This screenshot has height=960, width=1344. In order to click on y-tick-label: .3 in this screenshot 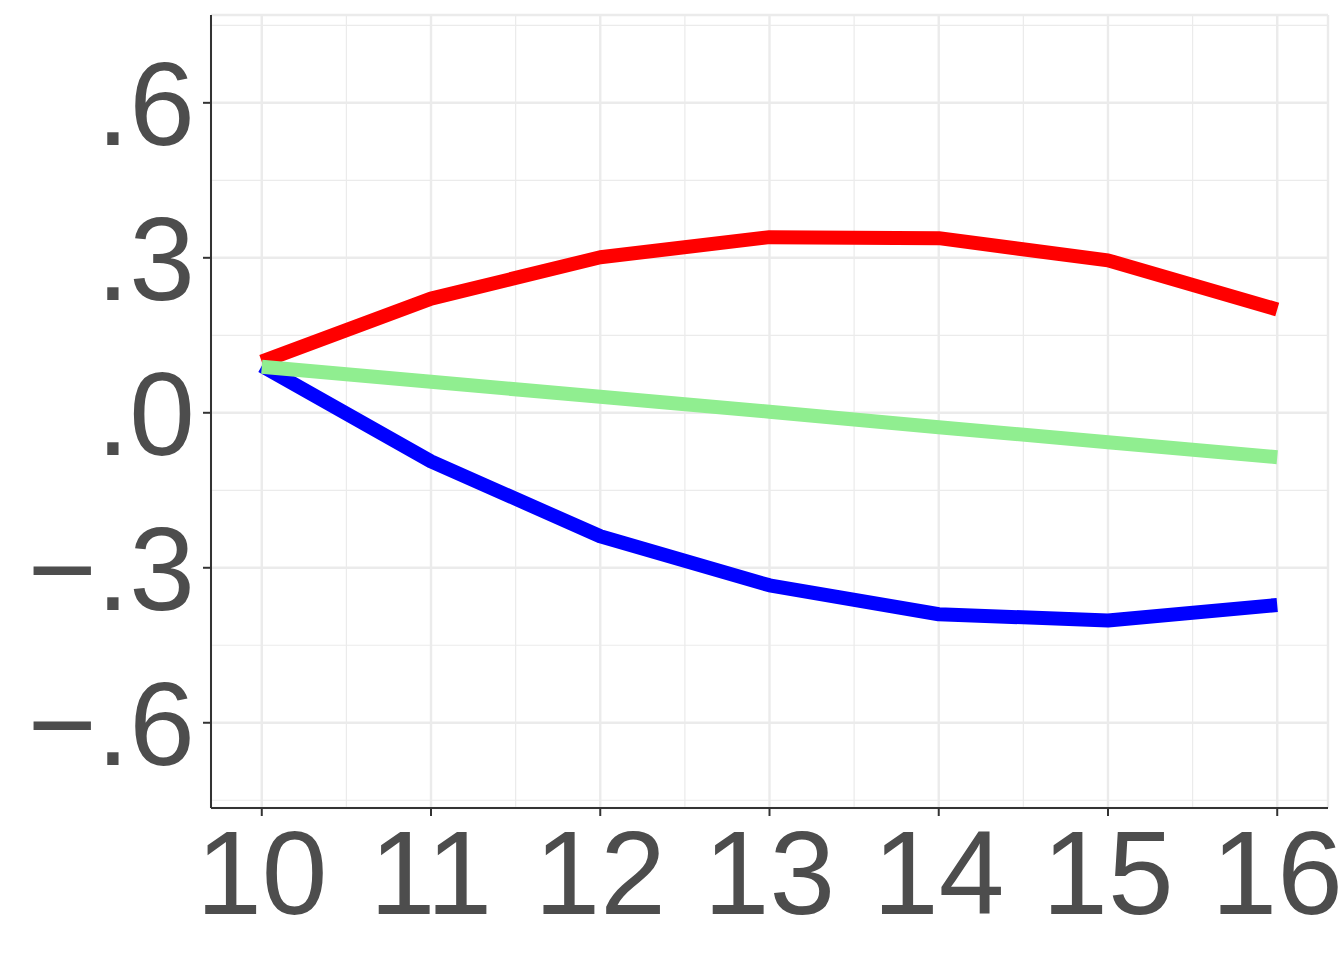, I will do `click(145, 258)`.